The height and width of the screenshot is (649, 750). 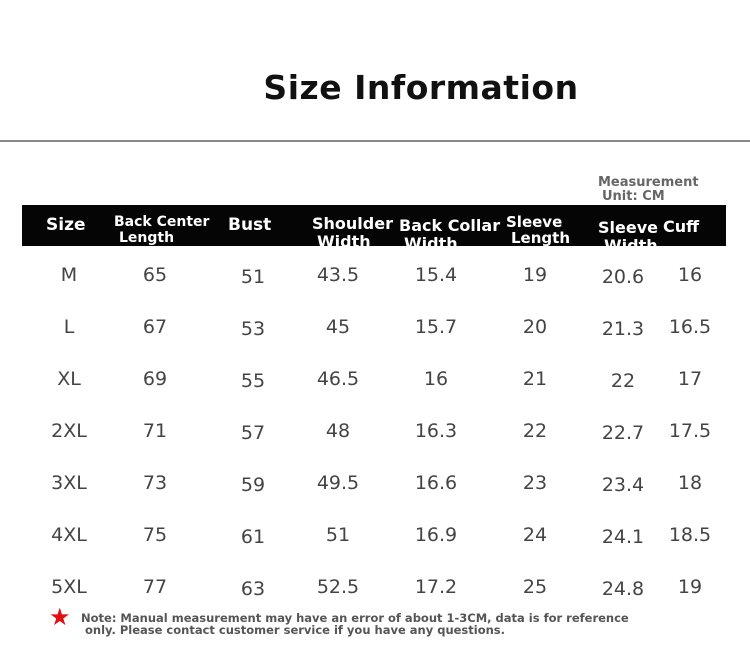 I want to click on title-divider, so click(x=375, y=141).